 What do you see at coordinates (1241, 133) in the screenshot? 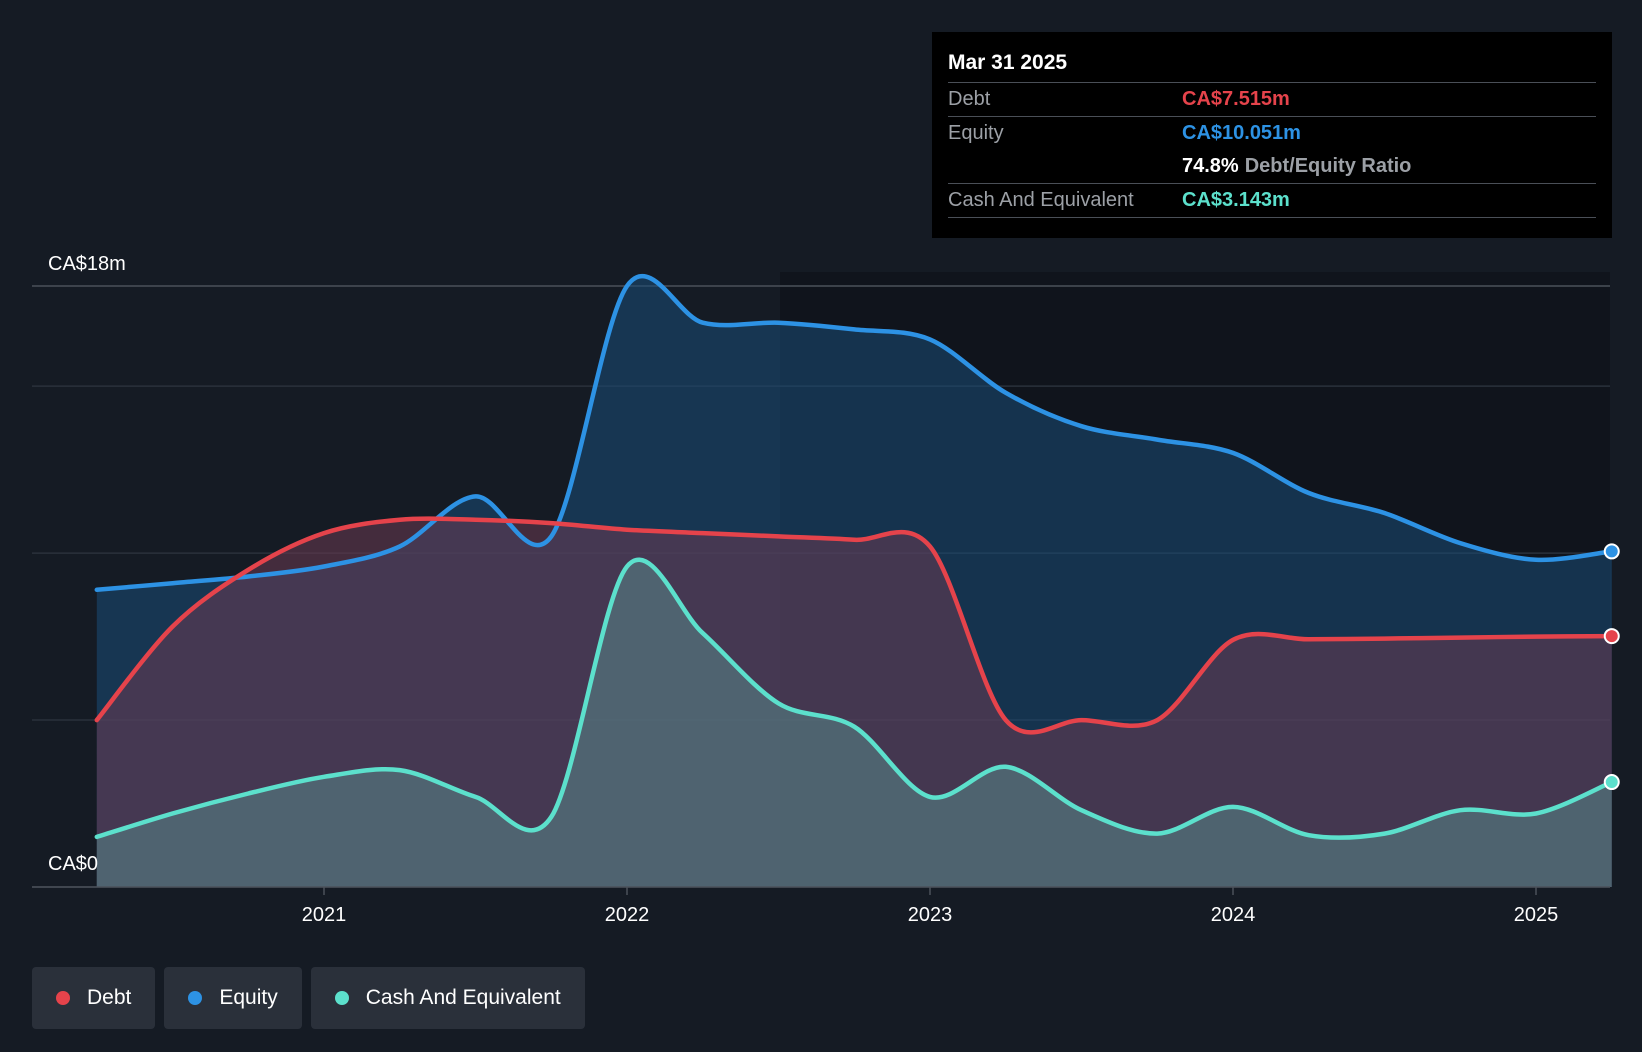
I see `tooltip-equity-value: CA$10.051m` at bounding box center [1241, 133].